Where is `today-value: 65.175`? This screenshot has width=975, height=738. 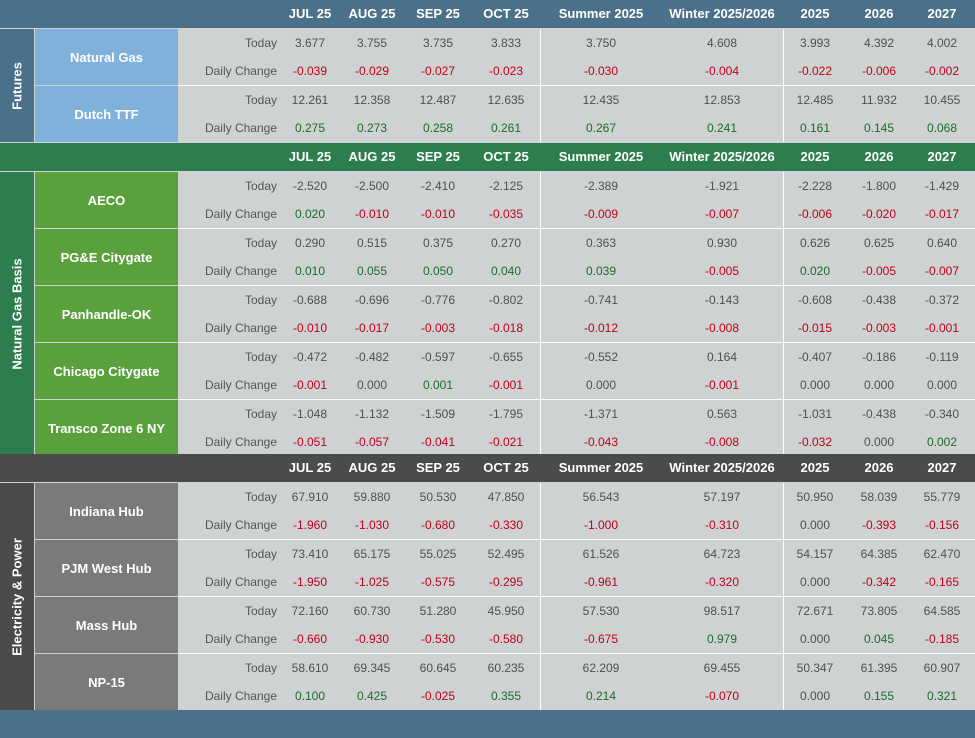 today-value: 65.175 is located at coordinates (372, 554).